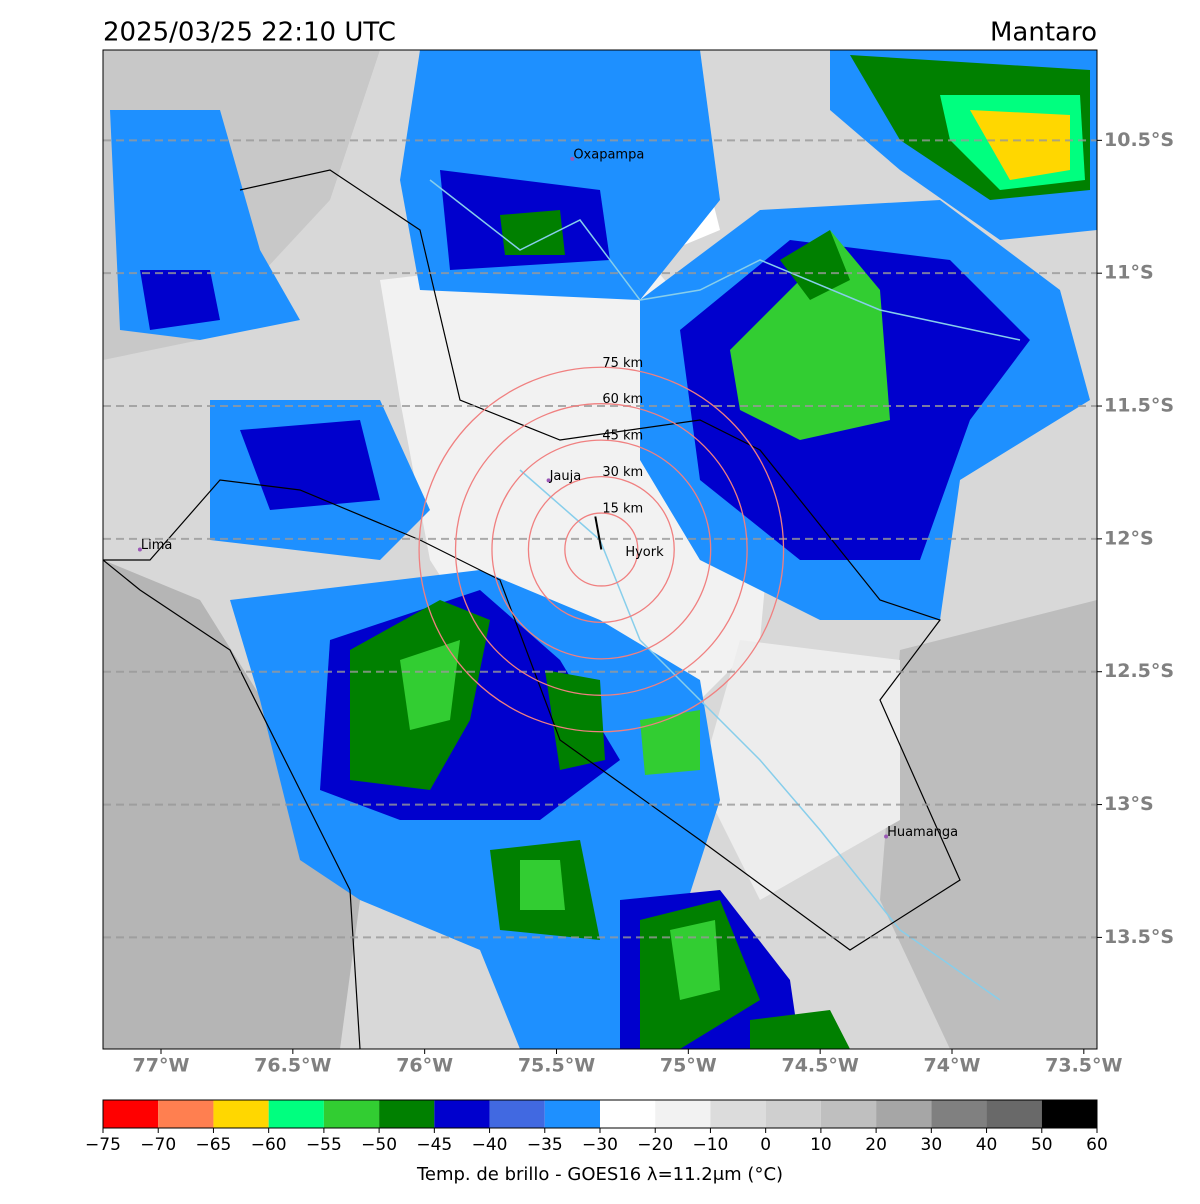  Describe the element at coordinates (1139, 406) in the screenshot. I see `y-tick-label: 11.5°S` at that location.